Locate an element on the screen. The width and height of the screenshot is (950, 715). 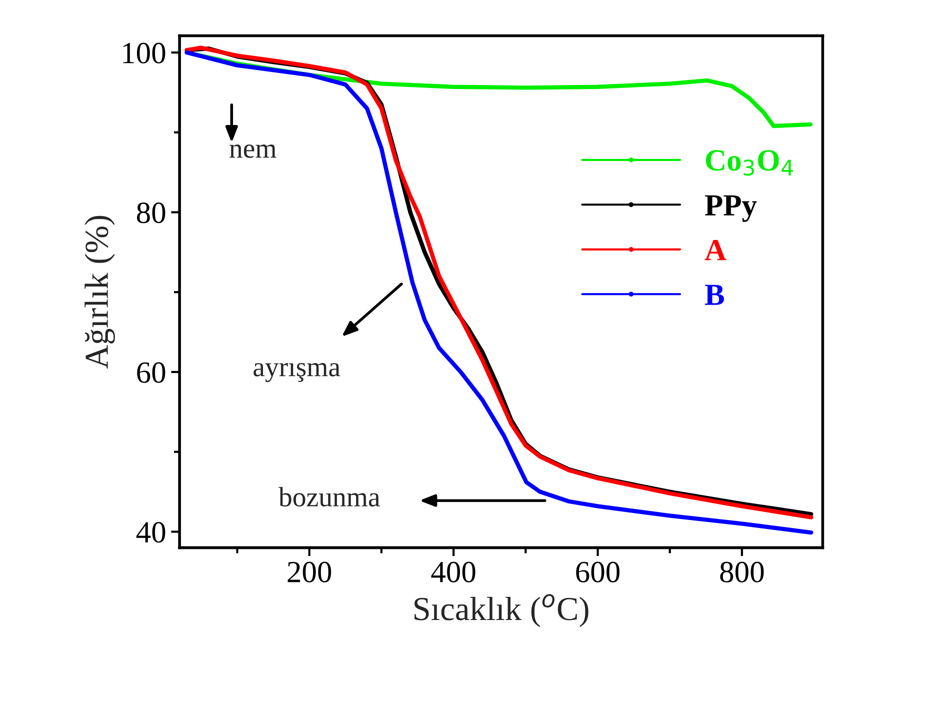
y-tick-label: 80 is located at coordinates (151, 213).